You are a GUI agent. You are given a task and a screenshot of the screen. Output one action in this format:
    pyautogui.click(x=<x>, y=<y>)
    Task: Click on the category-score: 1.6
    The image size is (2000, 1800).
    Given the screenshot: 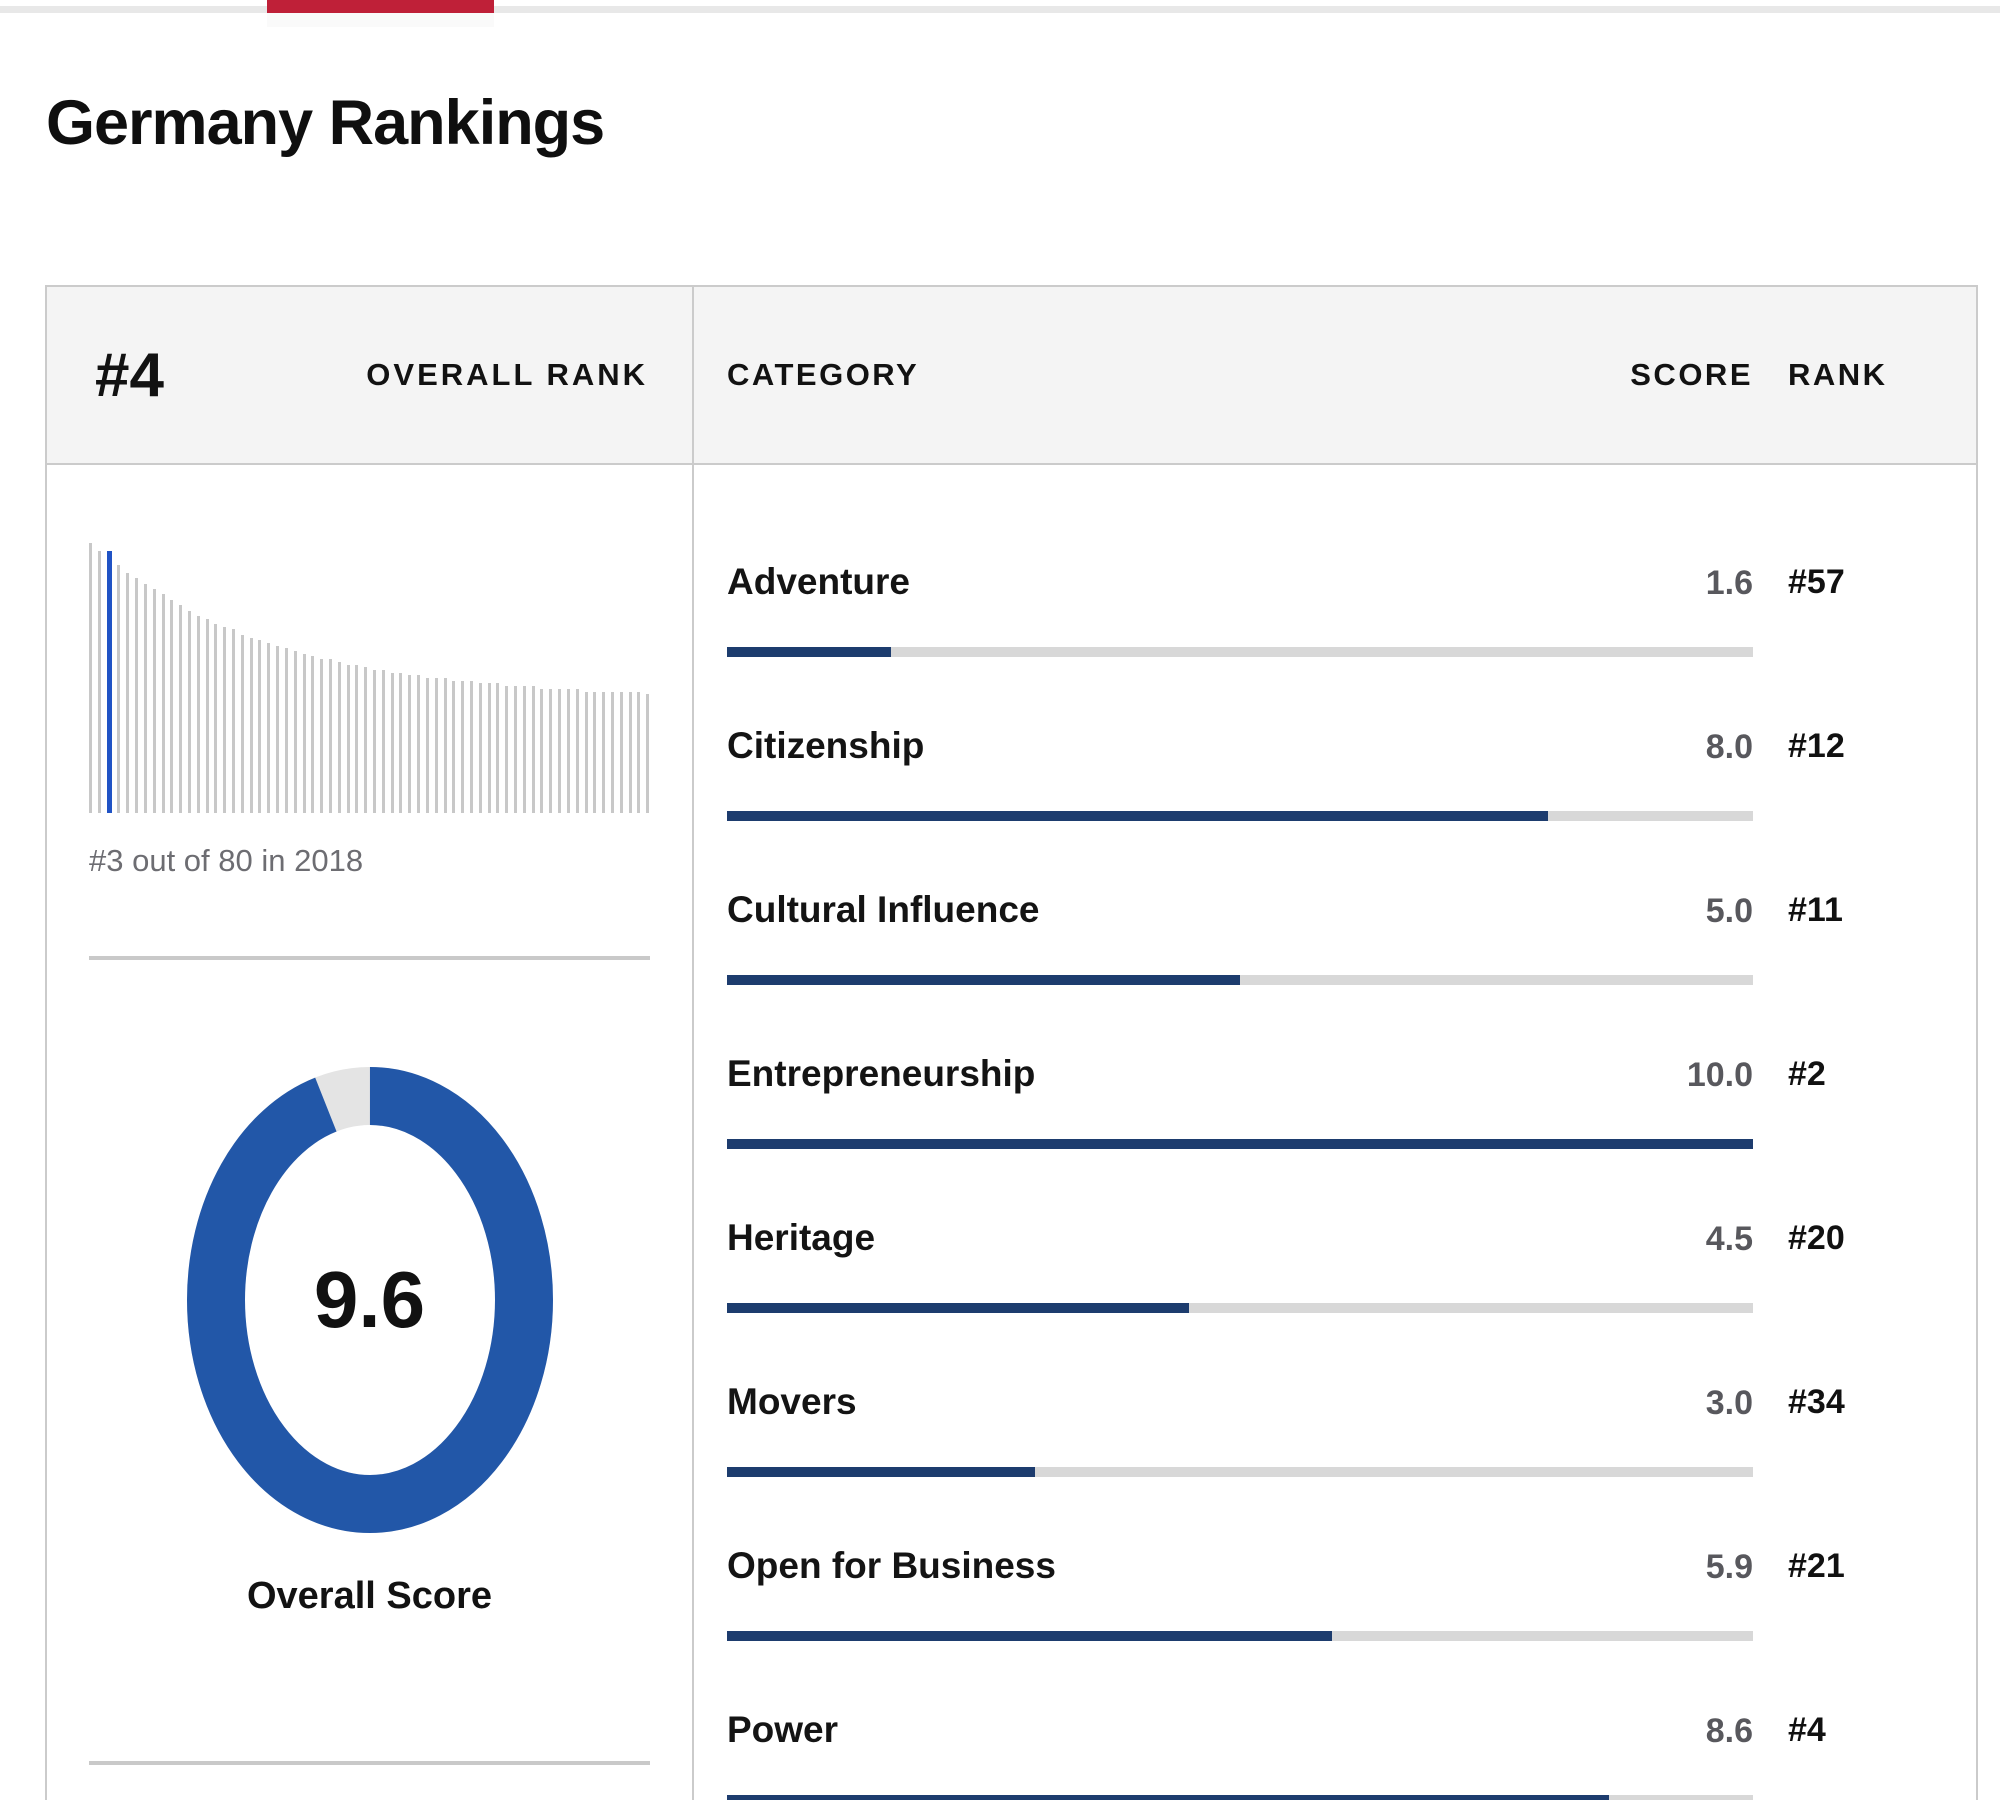 What is the action you would take?
    pyautogui.click(x=1729, y=583)
    